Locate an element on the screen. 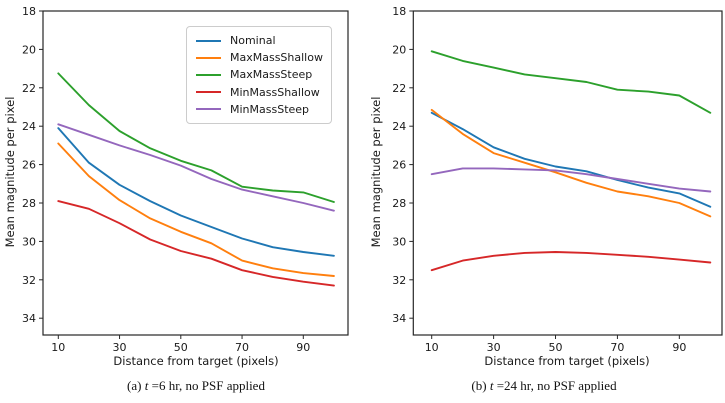  legend-label: Nominal is located at coordinates (253, 41).